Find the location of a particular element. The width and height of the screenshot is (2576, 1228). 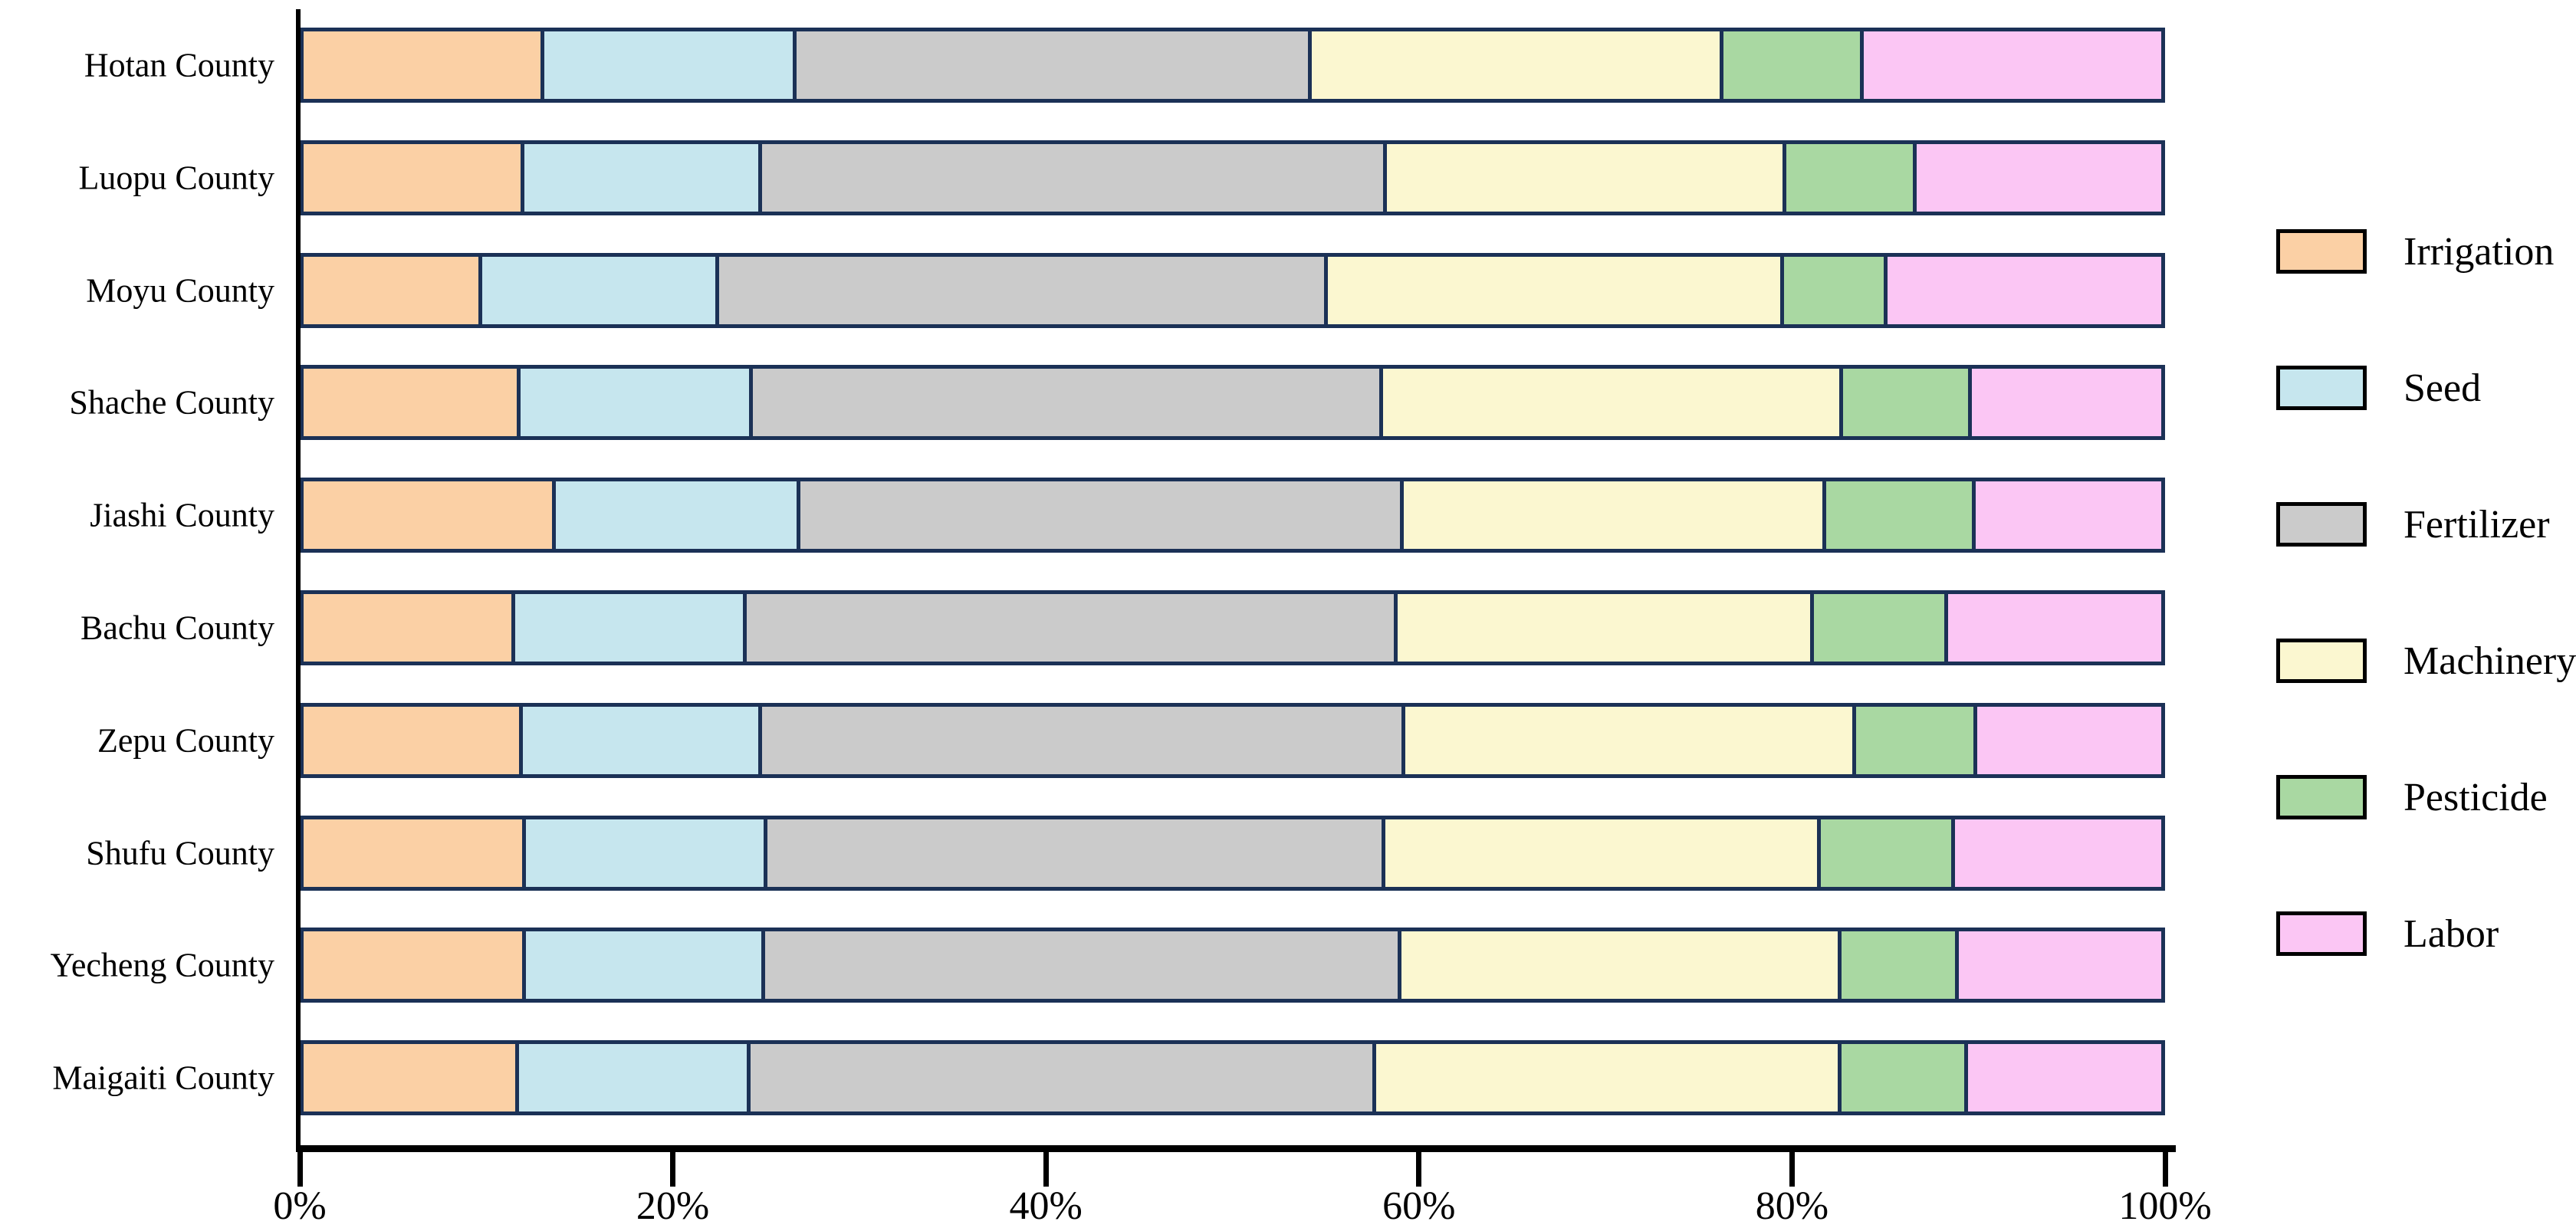

legend-label: Seed is located at coordinates (2443, 388).